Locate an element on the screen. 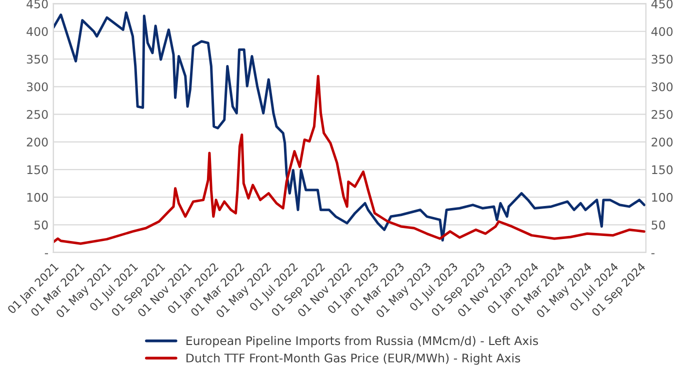  y-tick-label: 300 is located at coordinates (37, 87).